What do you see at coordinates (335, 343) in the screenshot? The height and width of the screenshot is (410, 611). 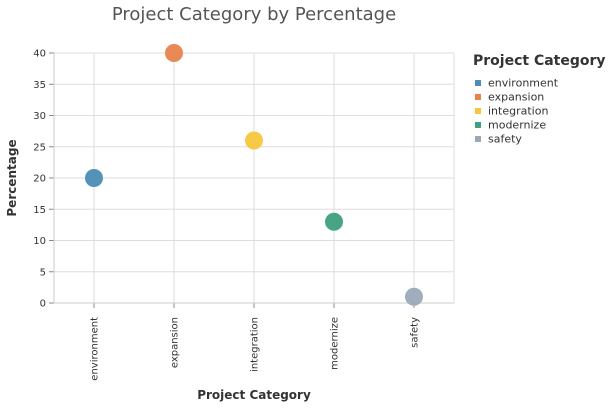 I see `x-tick-label: modernize` at bounding box center [335, 343].